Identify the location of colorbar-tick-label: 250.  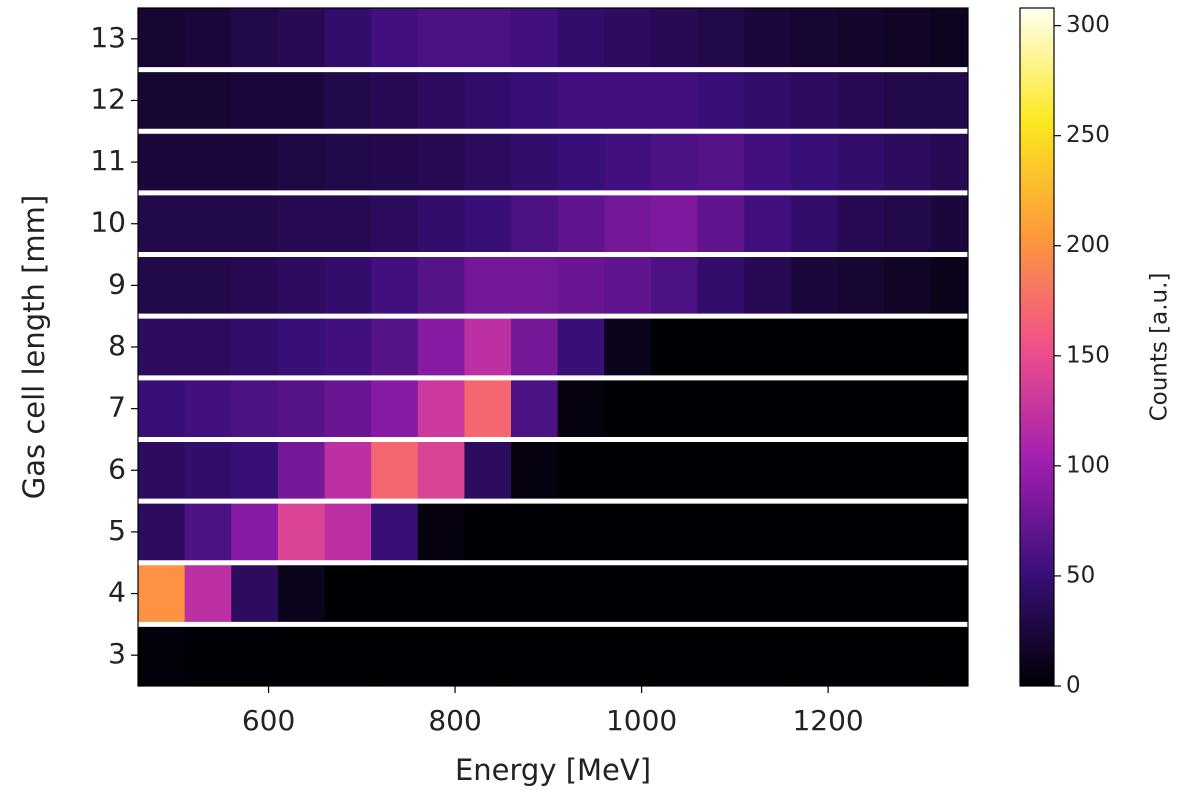
(1088, 135).